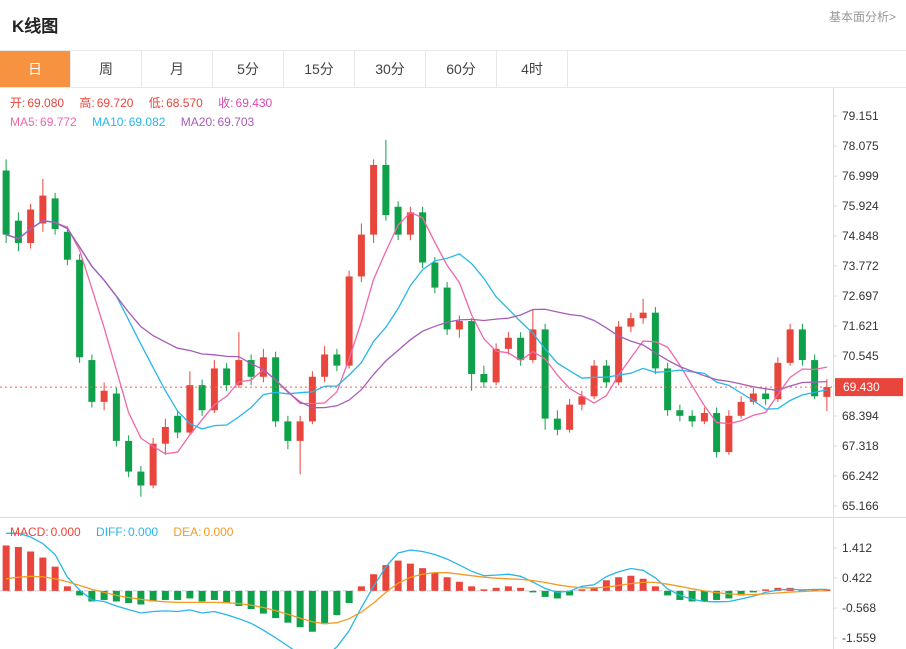 The height and width of the screenshot is (649, 906). Describe the element at coordinates (35, 69) in the screenshot. I see `tab-day: 日` at that location.